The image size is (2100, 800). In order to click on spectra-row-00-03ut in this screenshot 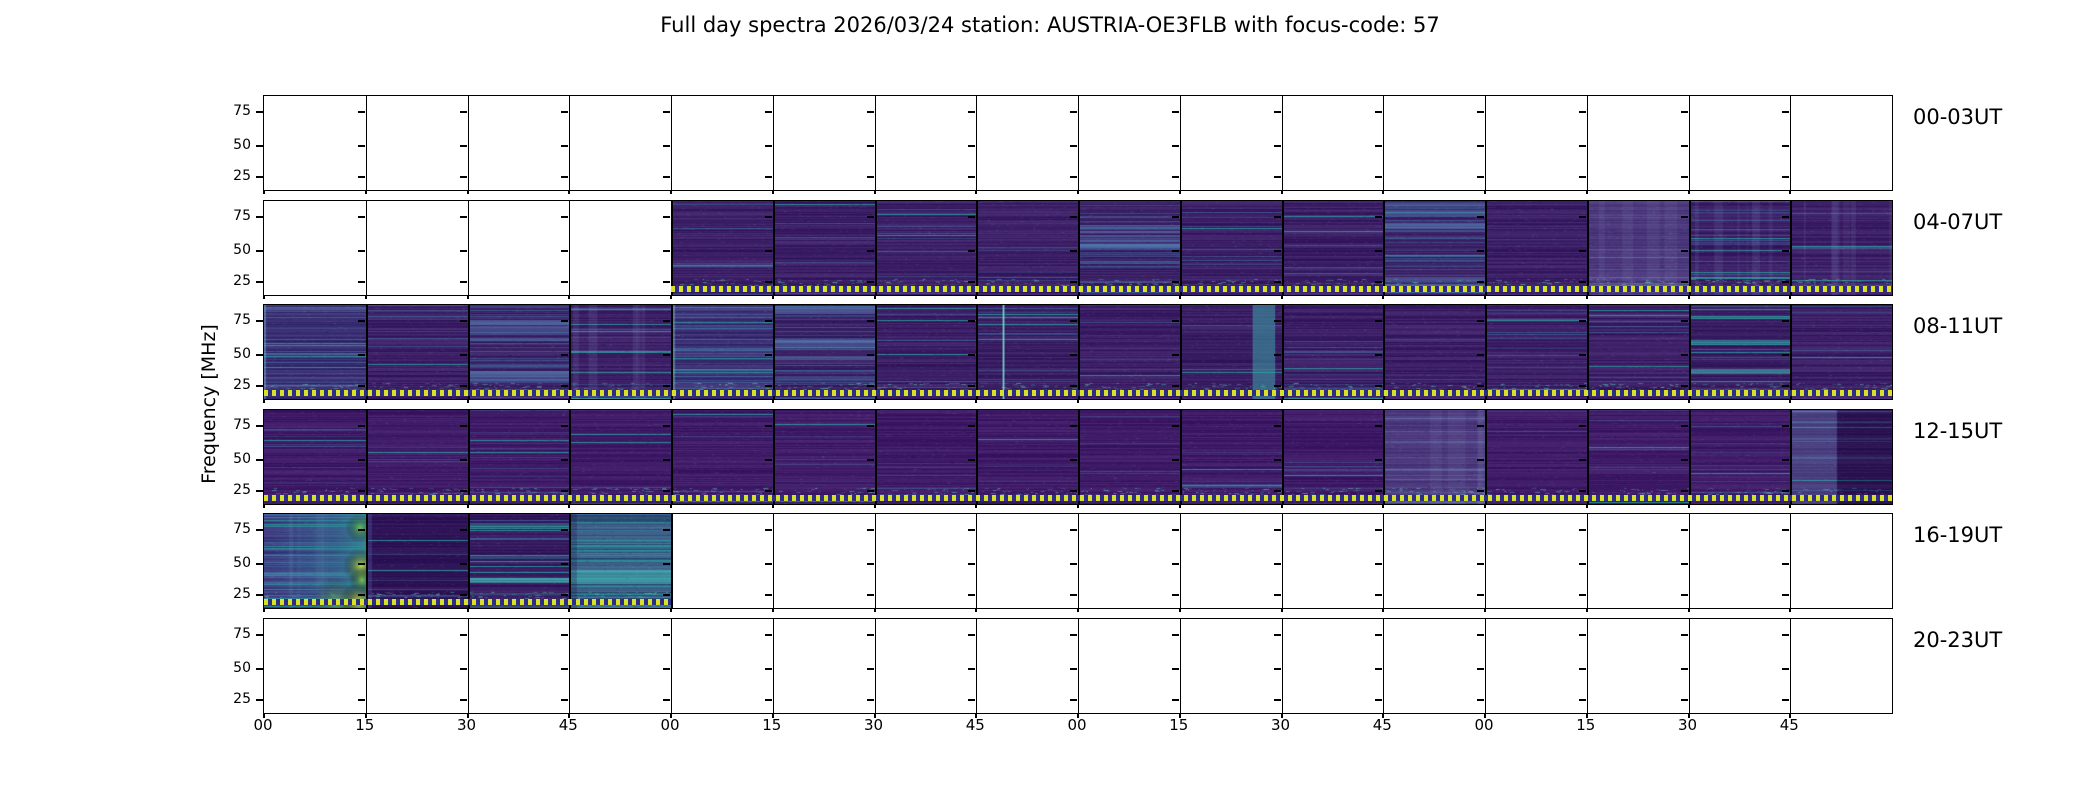, I will do `click(1078, 143)`.